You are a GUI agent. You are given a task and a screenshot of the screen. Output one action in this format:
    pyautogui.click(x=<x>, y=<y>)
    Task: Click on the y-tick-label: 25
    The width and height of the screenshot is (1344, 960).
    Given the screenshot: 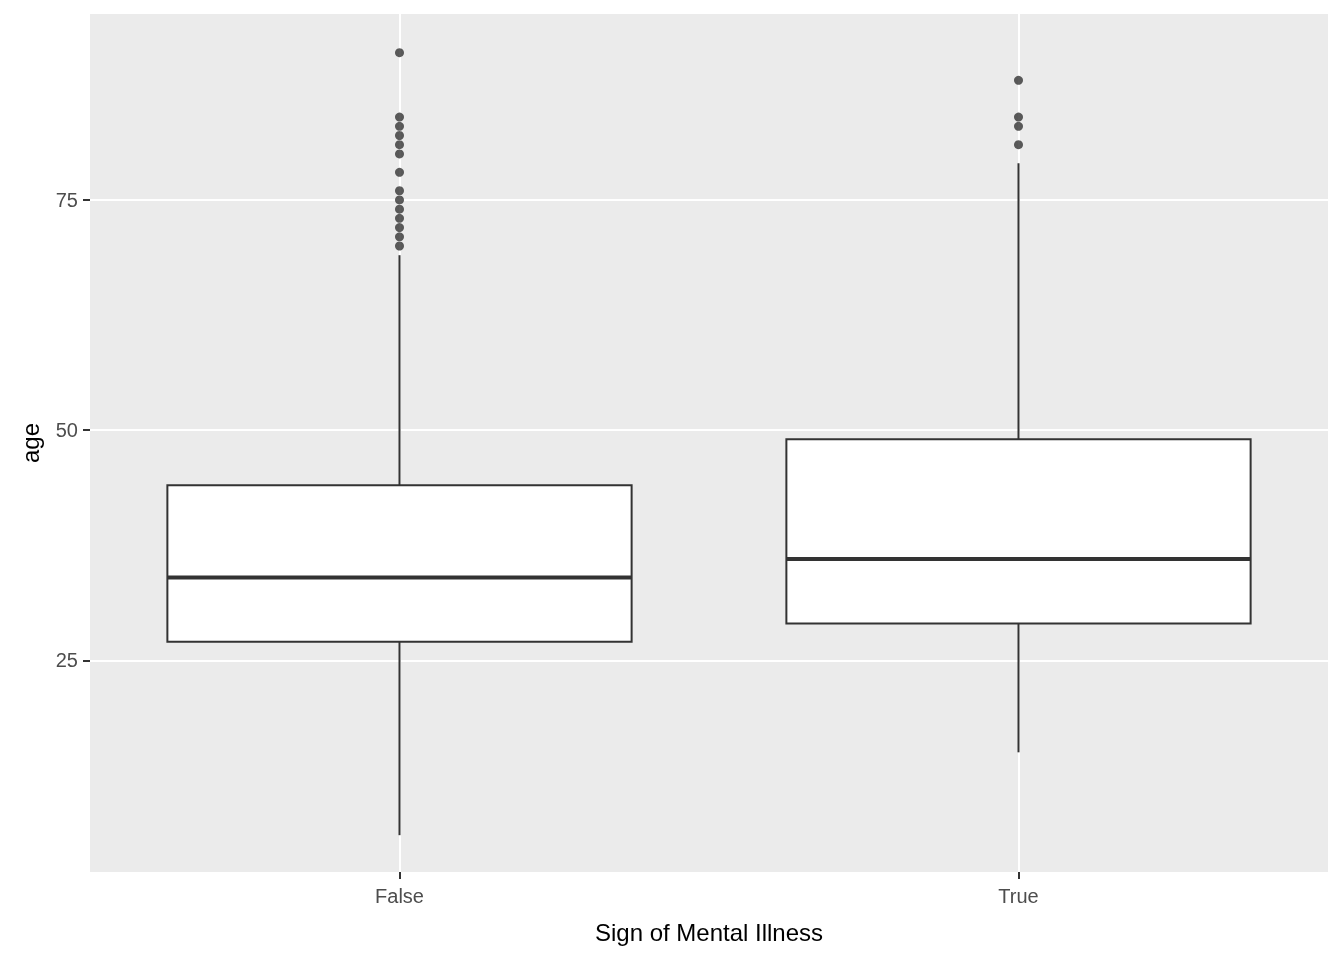 What is the action you would take?
    pyautogui.click(x=66, y=660)
    